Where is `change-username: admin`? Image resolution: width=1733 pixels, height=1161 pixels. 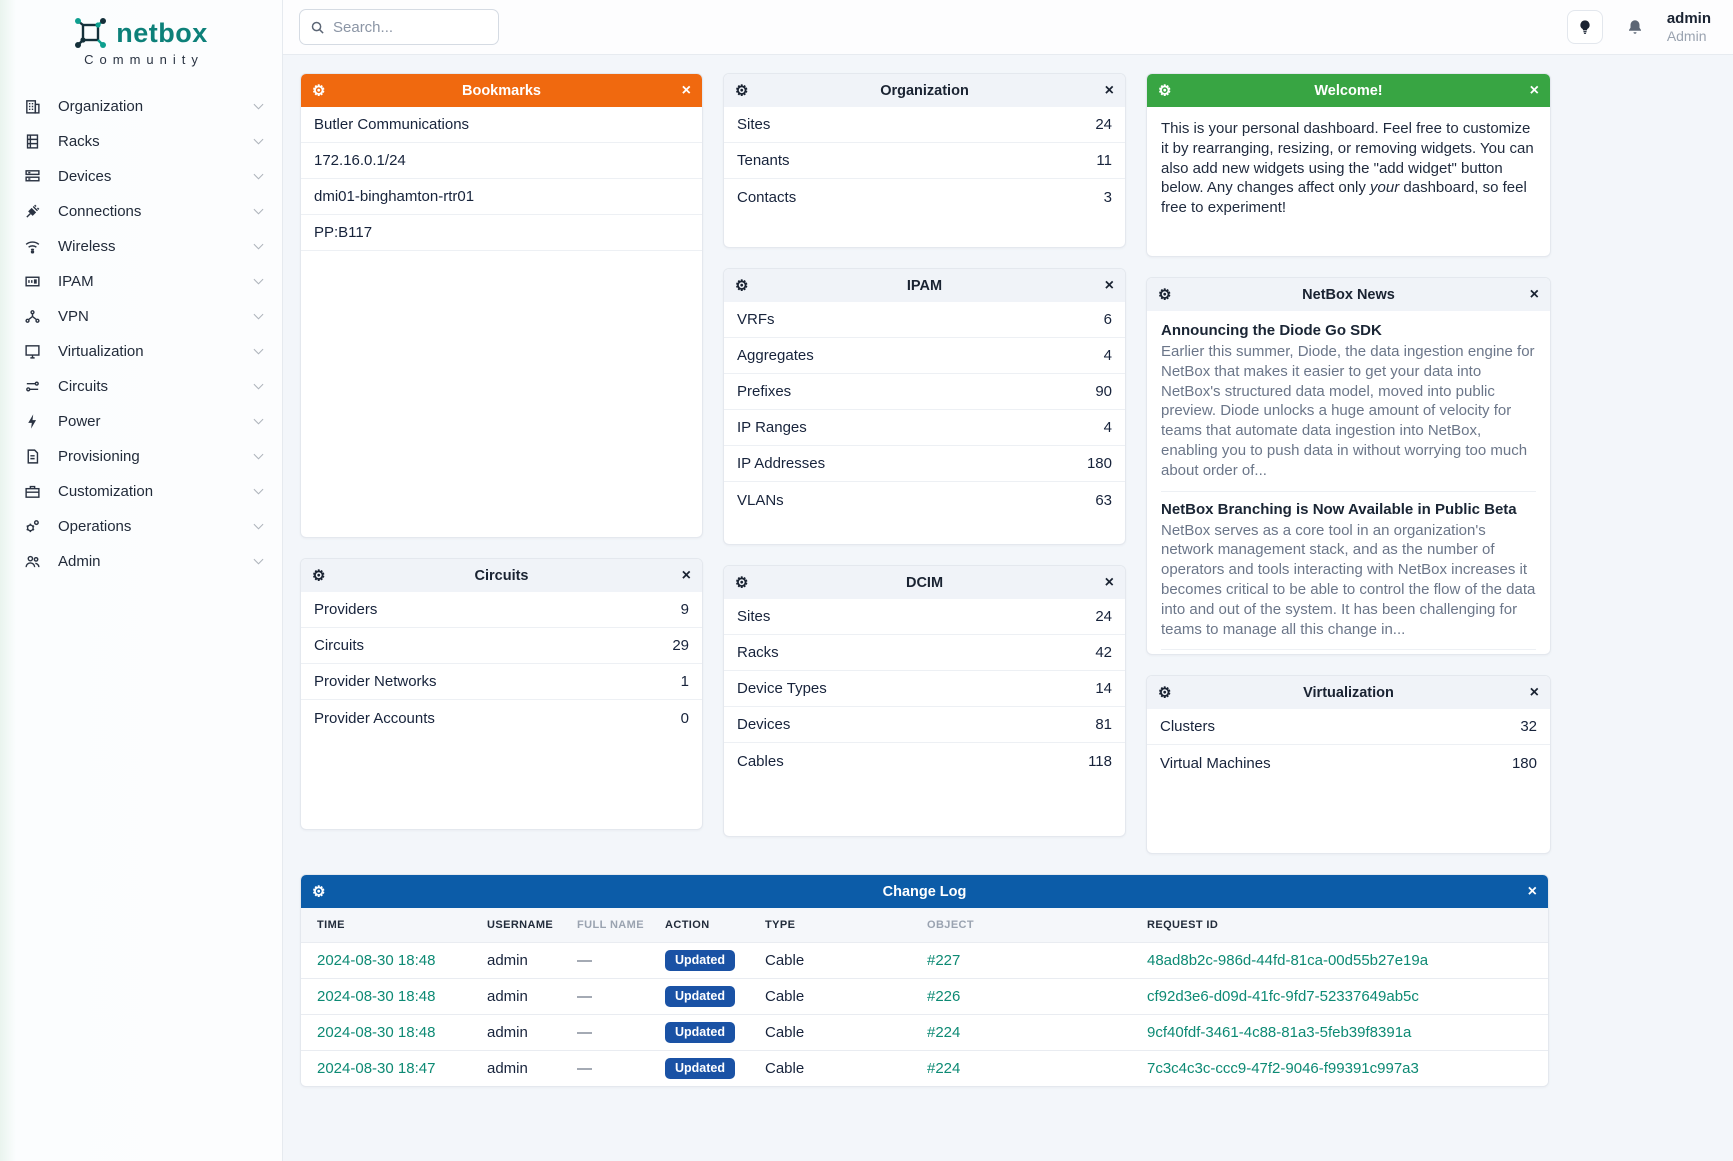
change-username: admin is located at coordinates (507, 1032).